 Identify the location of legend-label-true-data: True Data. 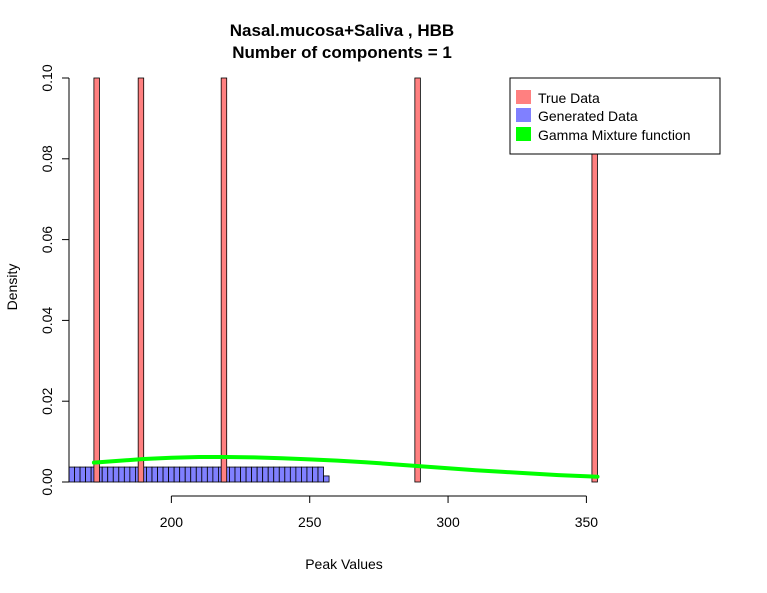
(569, 98).